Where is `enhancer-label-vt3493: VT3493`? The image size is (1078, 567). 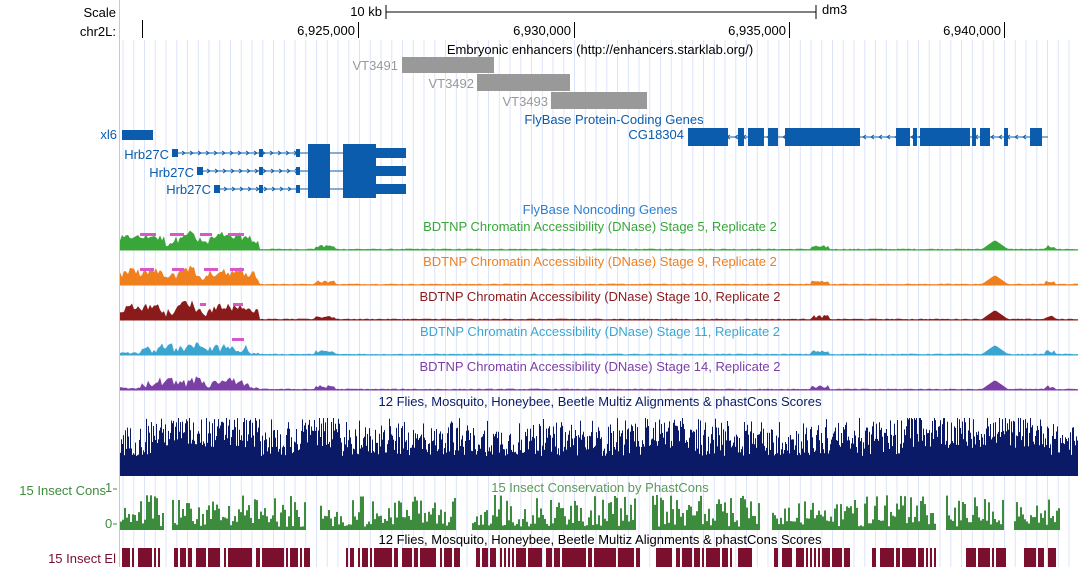 enhancer-label-vt3493: VT3493 is located at coordinates (525, 101).